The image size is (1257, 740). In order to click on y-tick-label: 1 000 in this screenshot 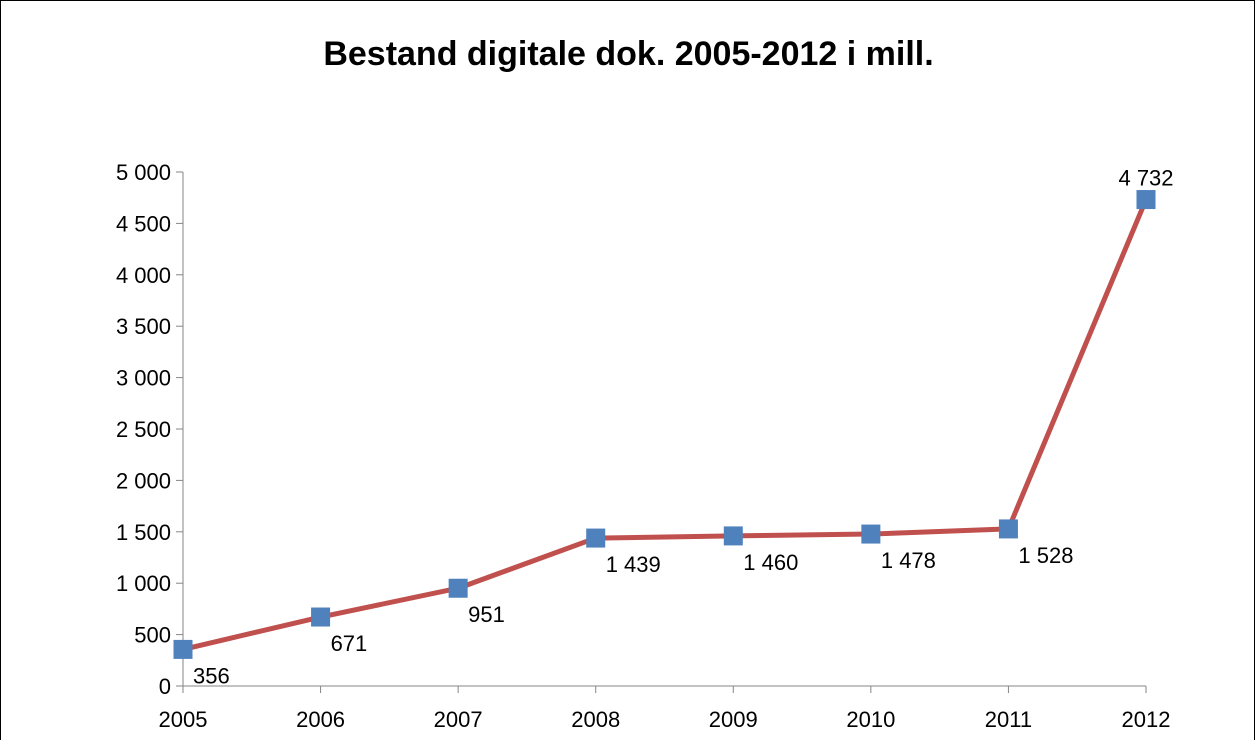, I will do `click(143, 583)`.